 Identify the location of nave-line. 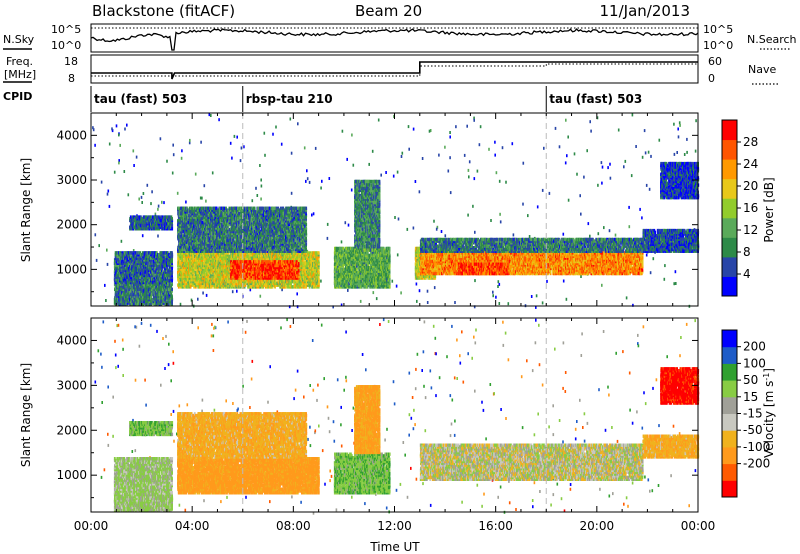
(394, 70).